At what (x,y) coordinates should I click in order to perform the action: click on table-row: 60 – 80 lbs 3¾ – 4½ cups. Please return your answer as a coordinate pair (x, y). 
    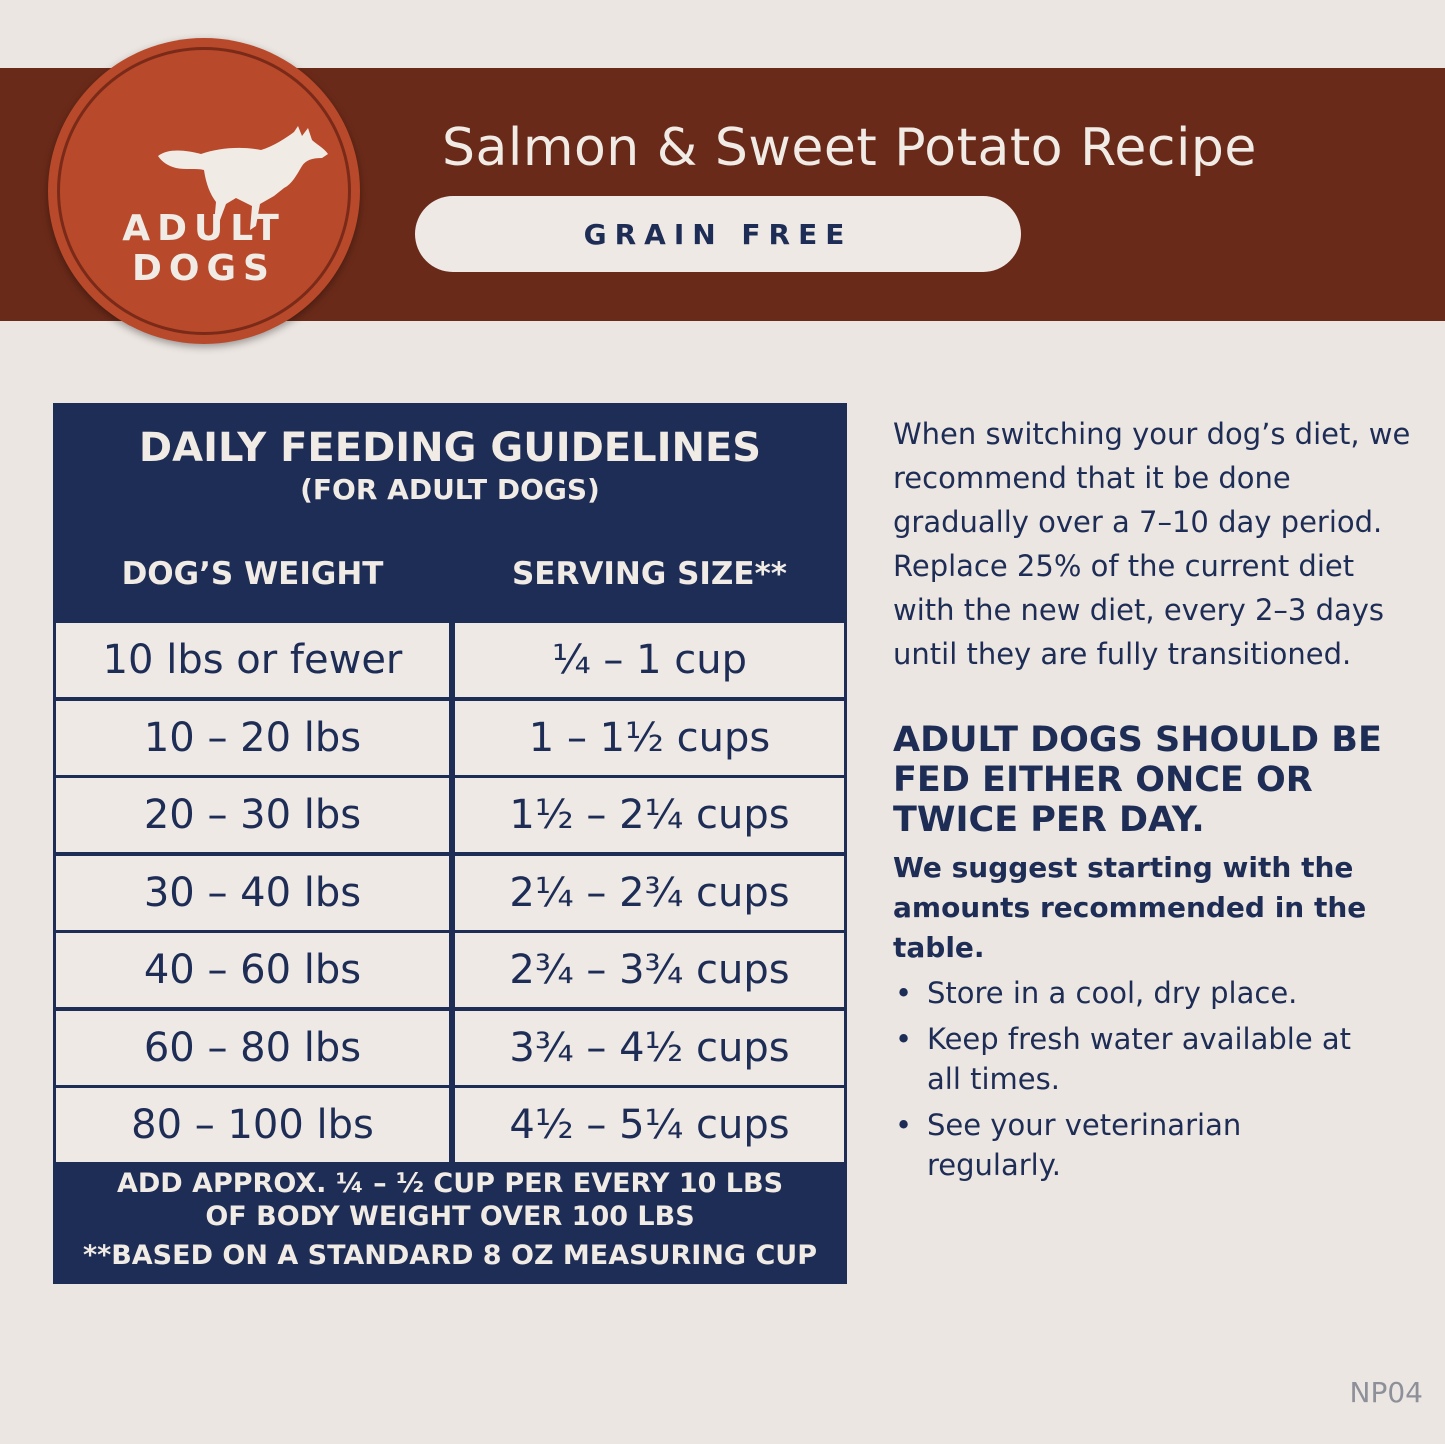
    Looking at the image, I should click on (450, 1047).